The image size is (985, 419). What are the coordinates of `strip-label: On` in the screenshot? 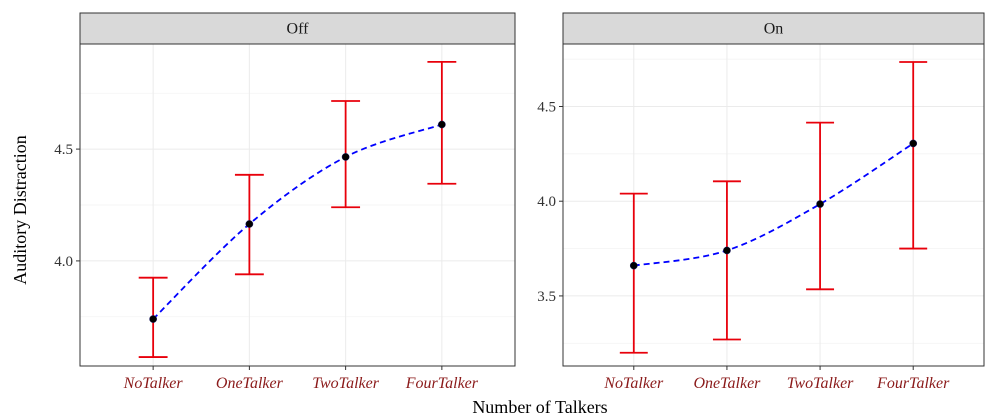 It's located at (774, 29).